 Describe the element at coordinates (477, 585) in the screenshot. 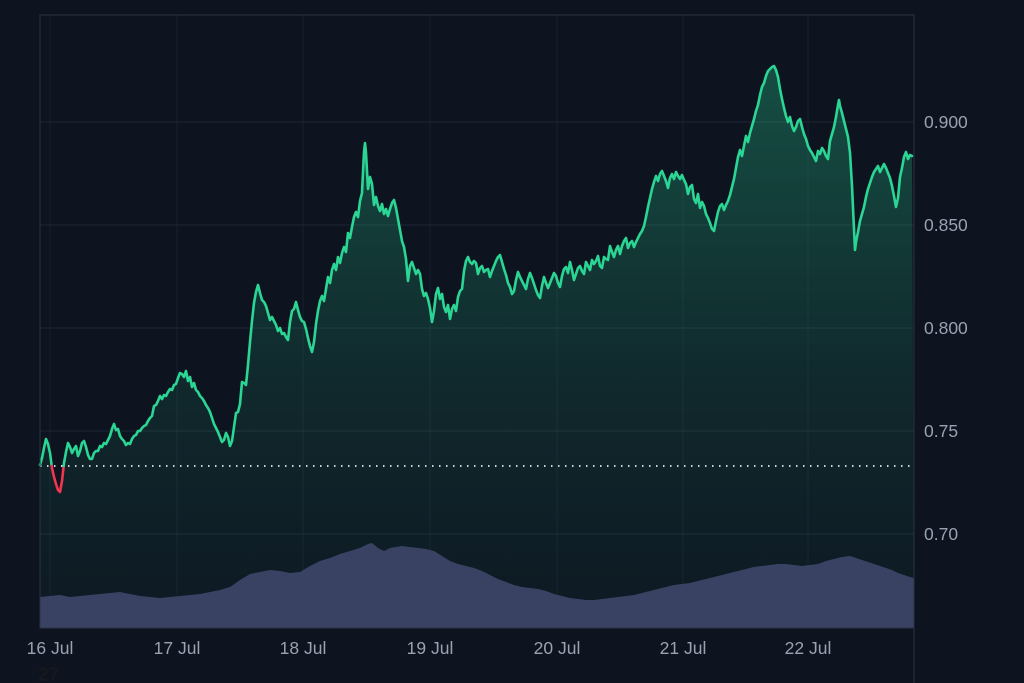

I see `volume-area` at that location.